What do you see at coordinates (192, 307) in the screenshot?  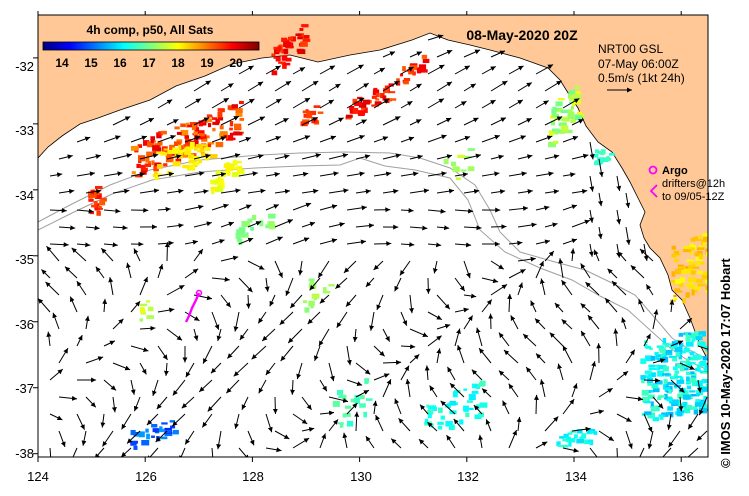 I see `argo-track` at bounding box center [192, 307].